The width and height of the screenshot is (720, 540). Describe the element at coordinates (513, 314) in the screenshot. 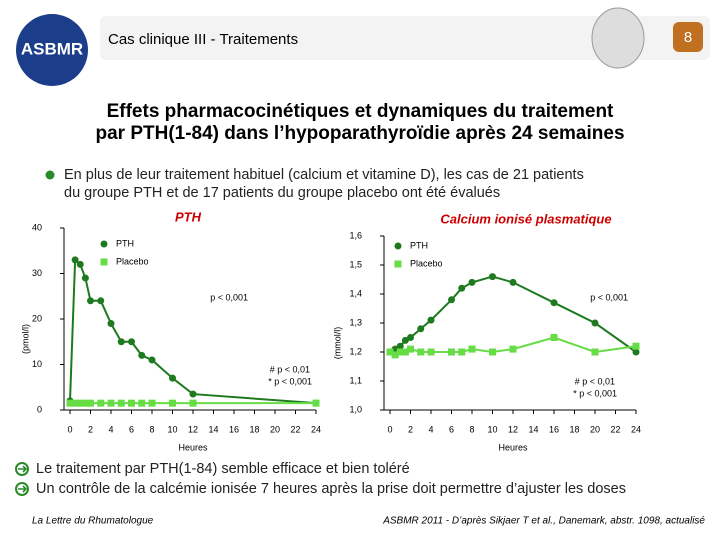

I see `series-line` at that location.